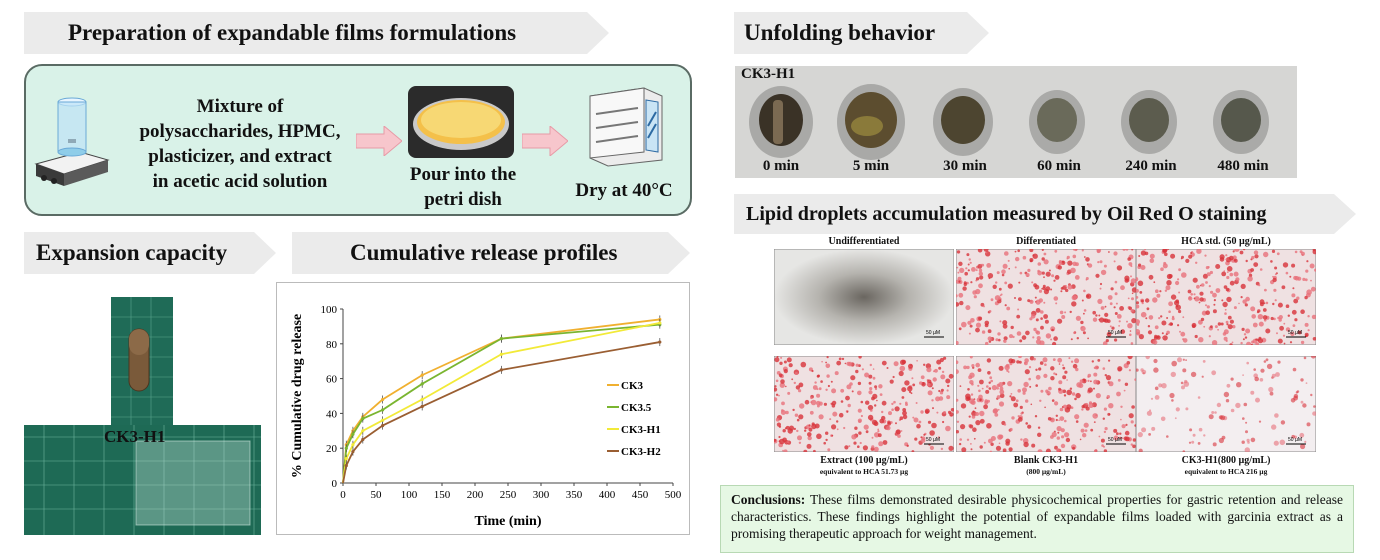 This screenshot has width=1380, height=560. Describe the element at coordinates (1243, 166) in the screenshot. I see `unfold-time-5: 480 min` at that location.